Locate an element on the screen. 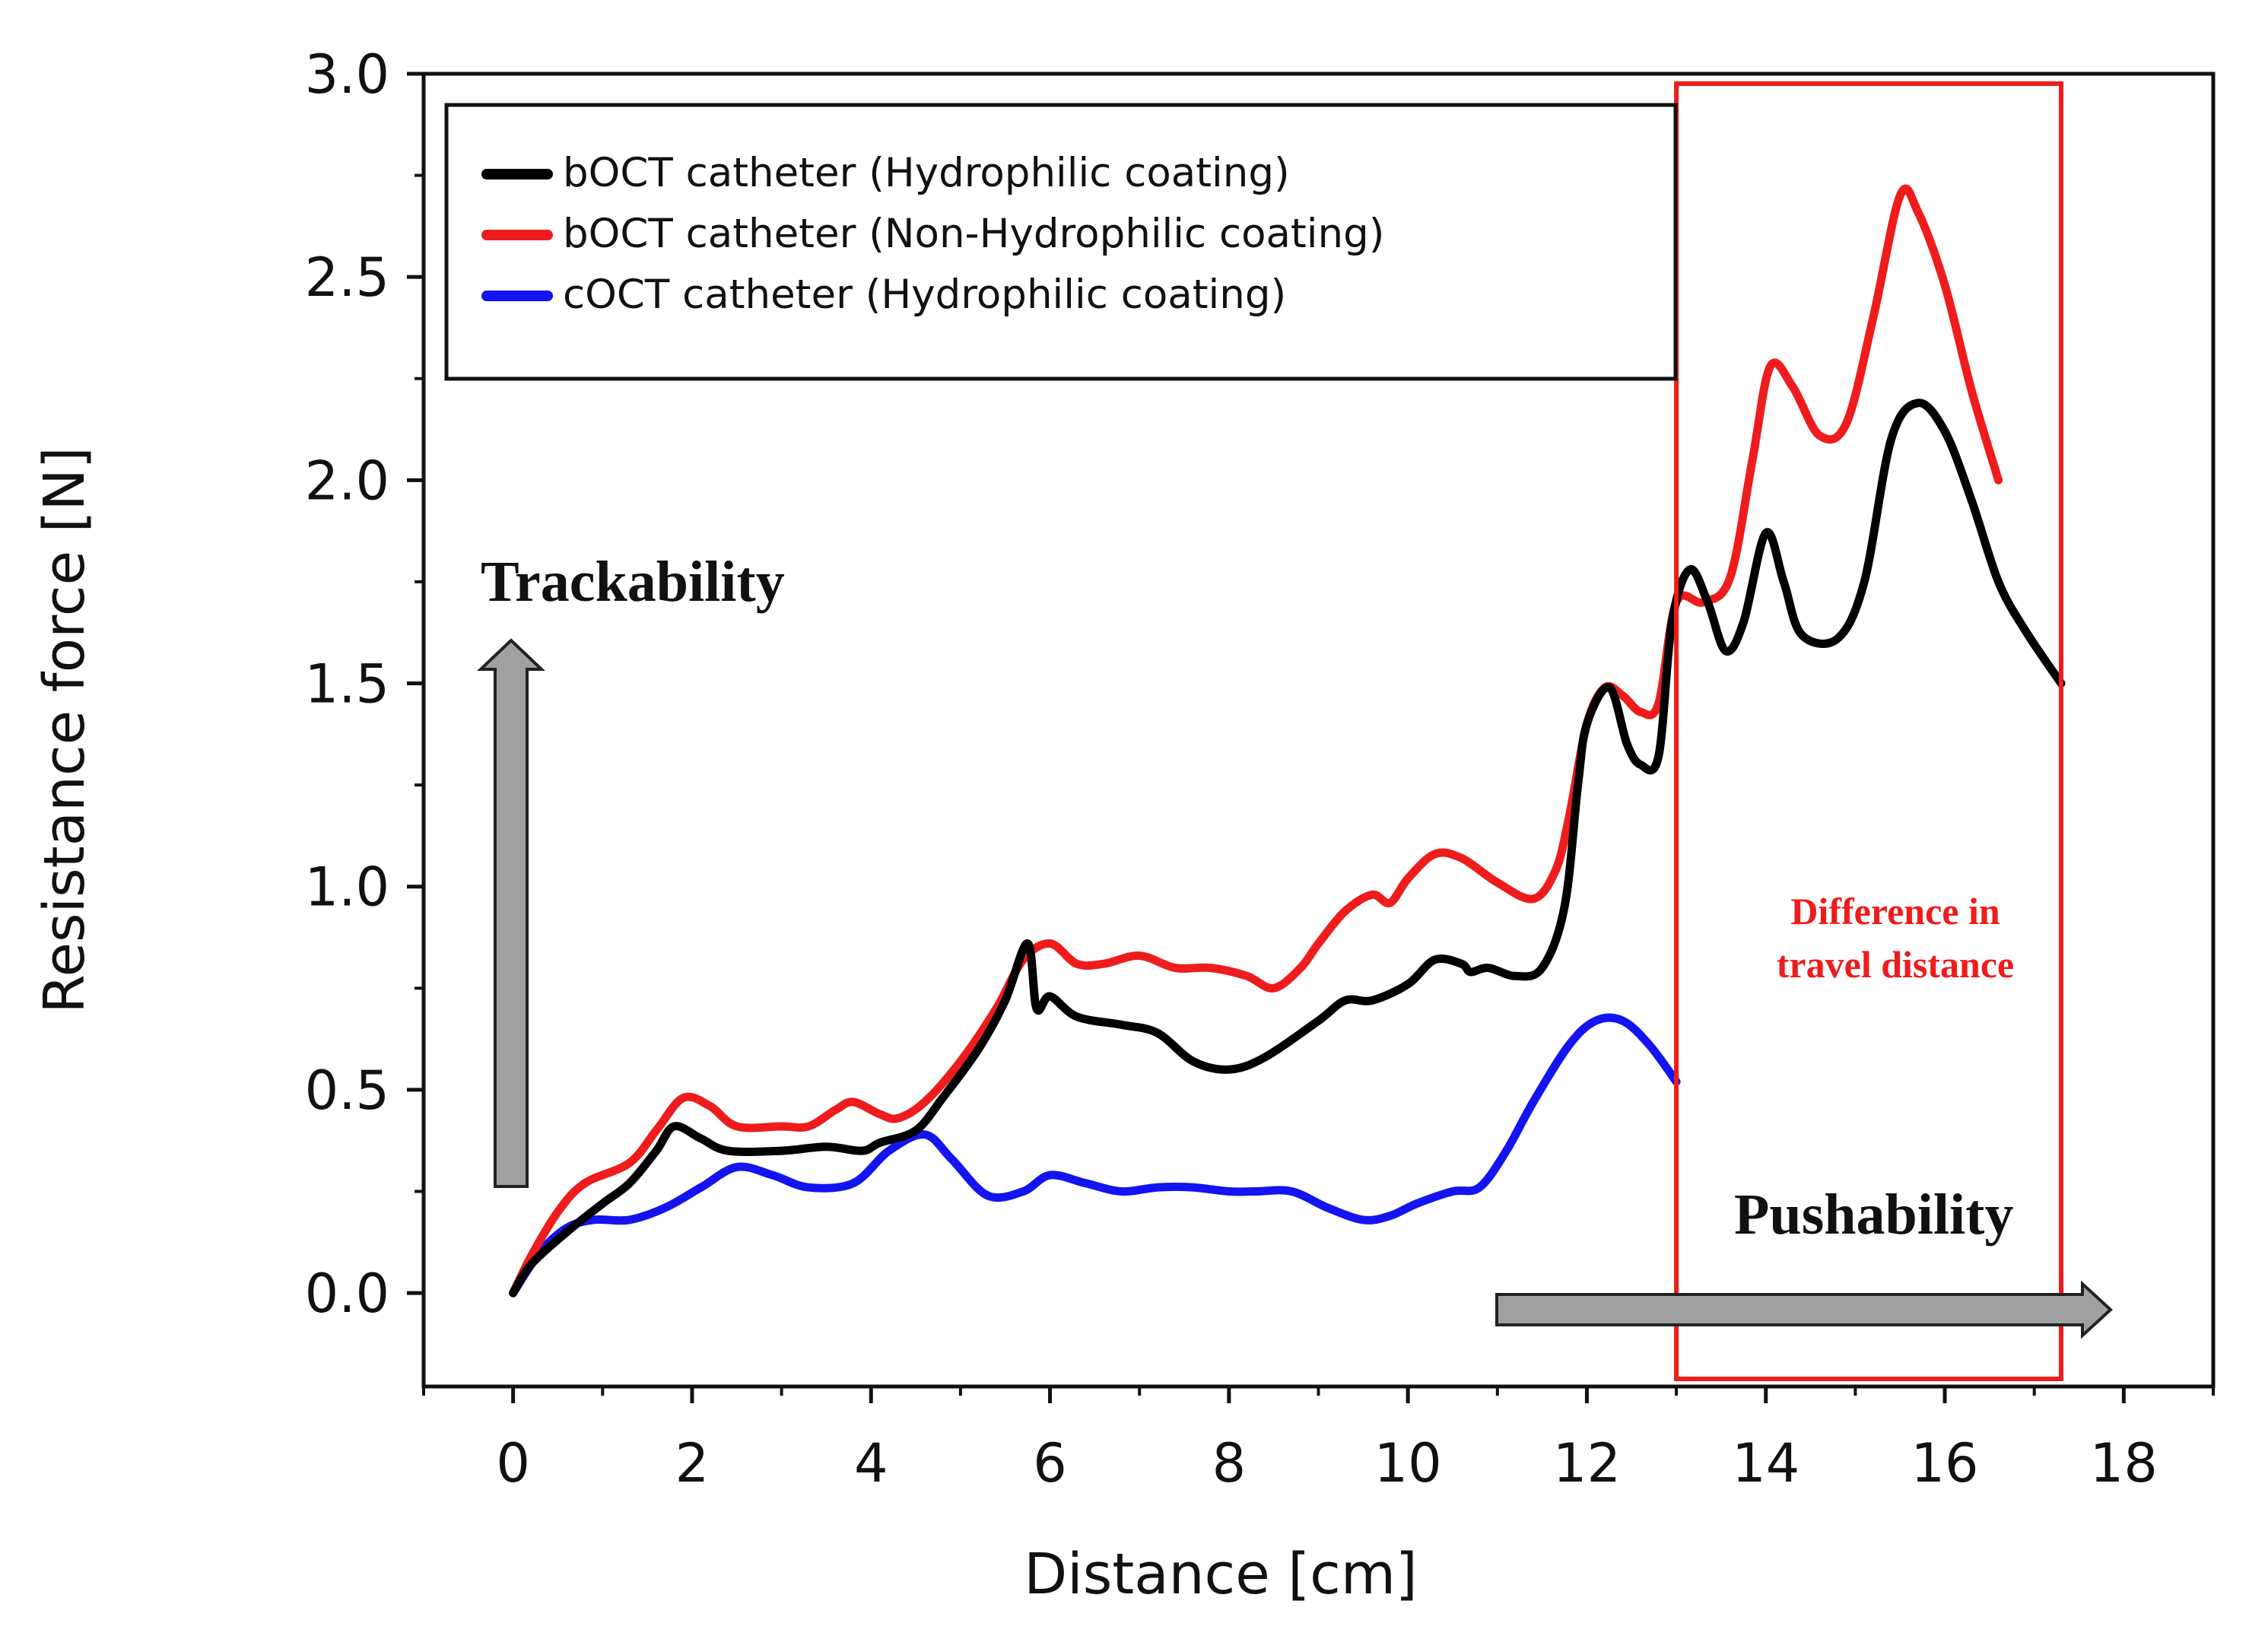  y-tick-label: 2.0 is located at coordinates (347, 480).